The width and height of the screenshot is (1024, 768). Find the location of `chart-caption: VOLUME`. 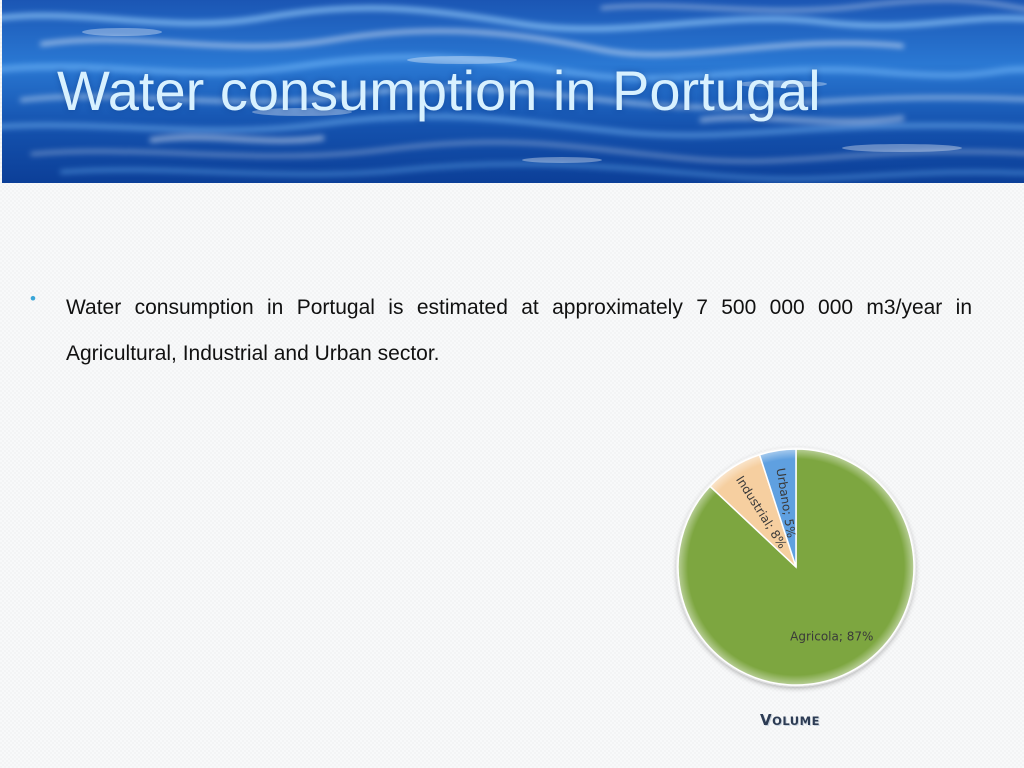

chart-caption: VOLUME is located at coordinates (790, 720).